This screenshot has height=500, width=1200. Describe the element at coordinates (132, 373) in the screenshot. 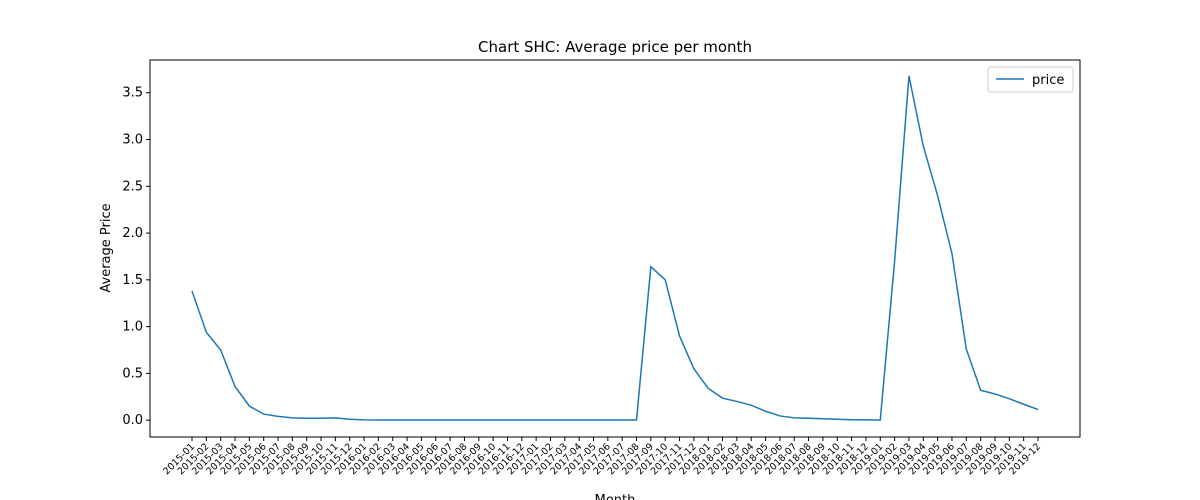

I see `y-tick-label: 0.5` at that location.